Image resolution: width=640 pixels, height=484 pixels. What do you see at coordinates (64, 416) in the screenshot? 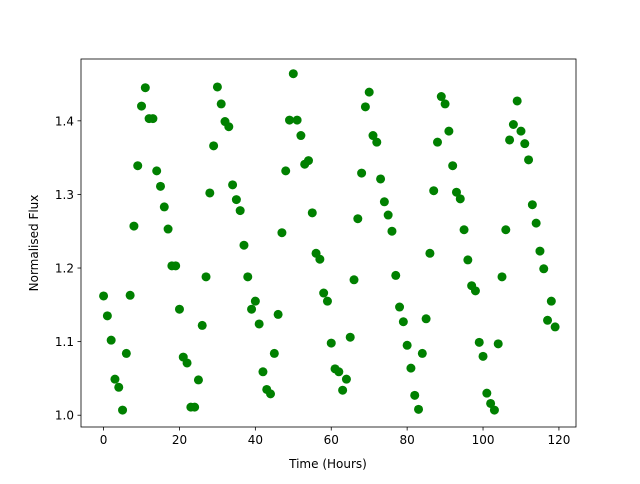
I see `y-tick-label: 1.0` at bounding box center [64, 416].